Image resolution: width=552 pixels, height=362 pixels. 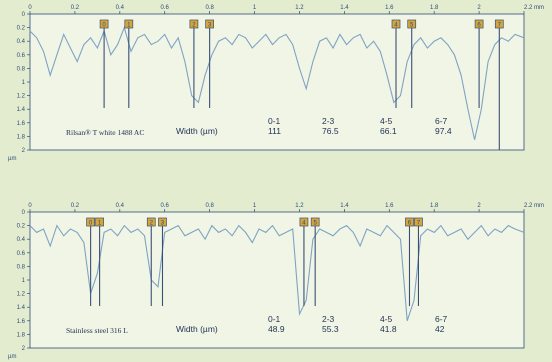 I want to click on chart-1-y-tick-label: 1.2, so click(x=21, y=97).